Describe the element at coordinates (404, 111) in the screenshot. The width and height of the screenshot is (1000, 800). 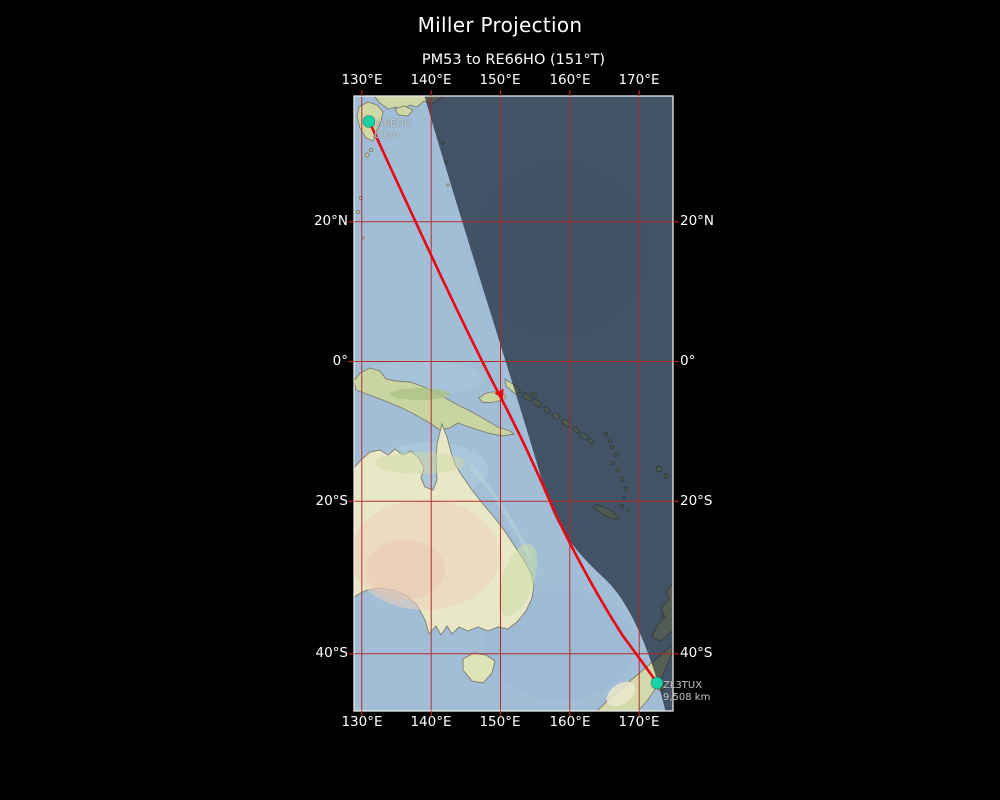
I see `land-shikoku` at that location.